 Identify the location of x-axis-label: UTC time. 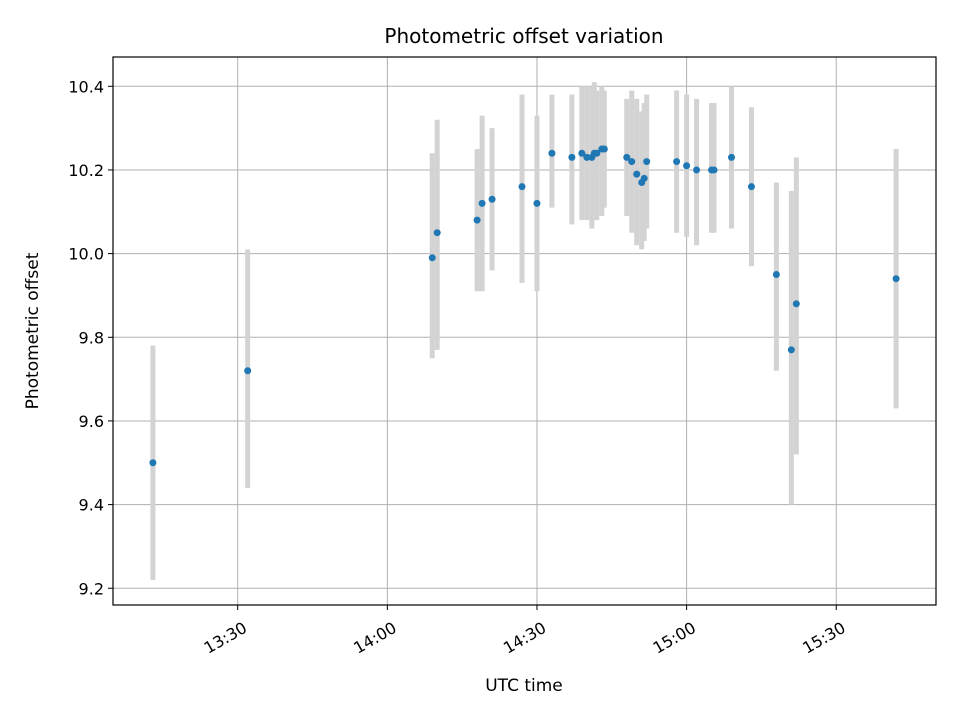
(524, 686).